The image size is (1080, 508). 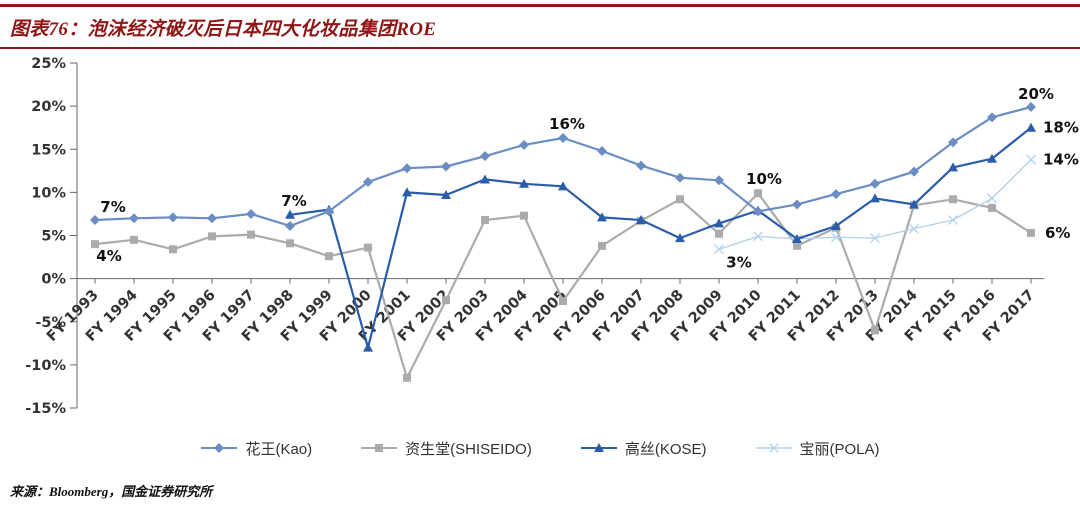 I want to click on y-axis-label: 15%, so click(x=48, y=150).